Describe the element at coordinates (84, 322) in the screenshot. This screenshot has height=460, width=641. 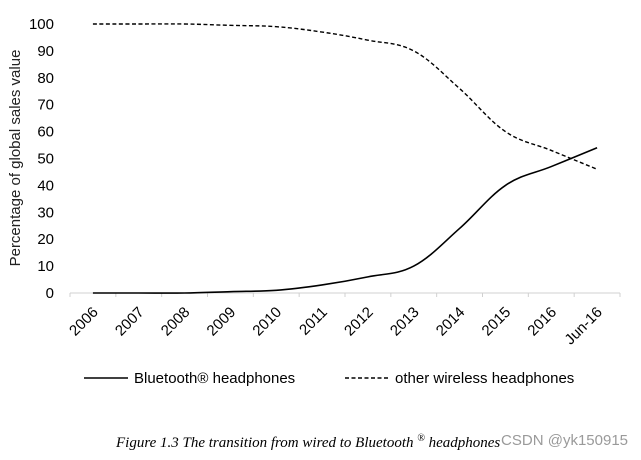
I see `x-tick-label: 2006` at that location.